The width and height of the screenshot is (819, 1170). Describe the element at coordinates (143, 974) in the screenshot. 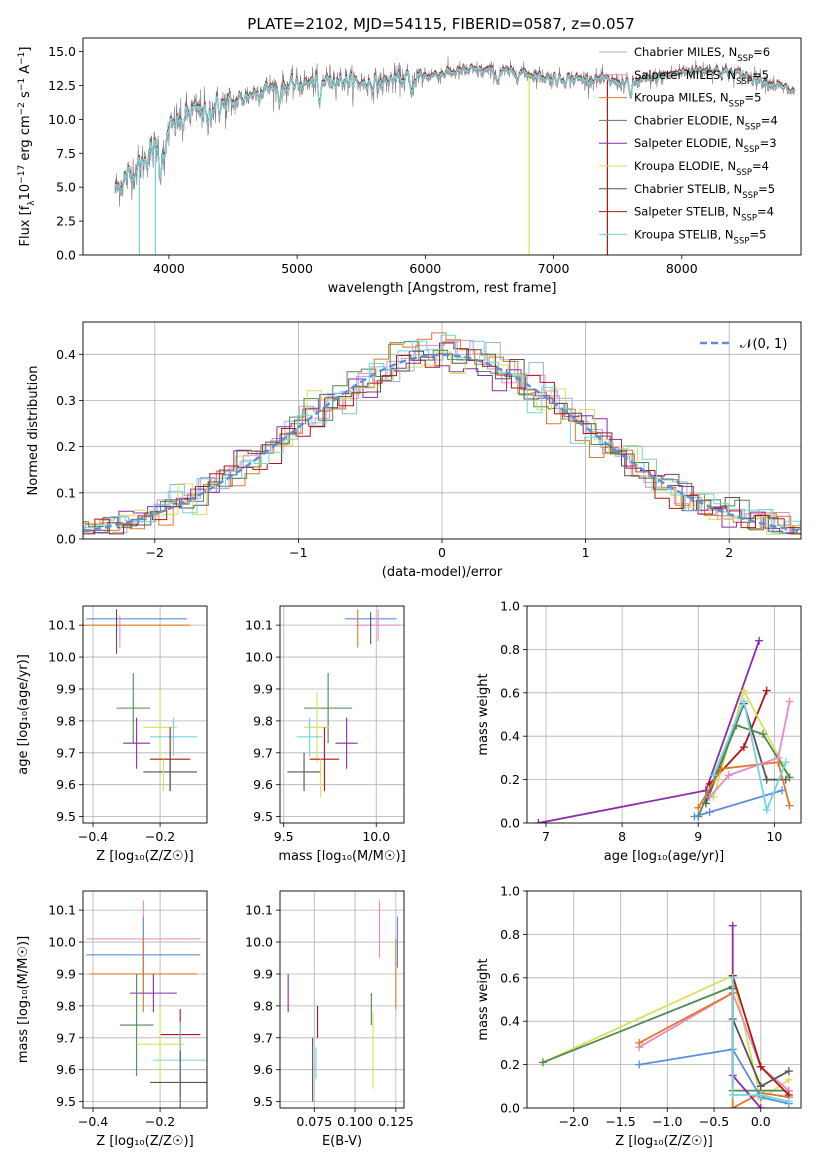

I see `errorbar-kroupa_miles` at that location.